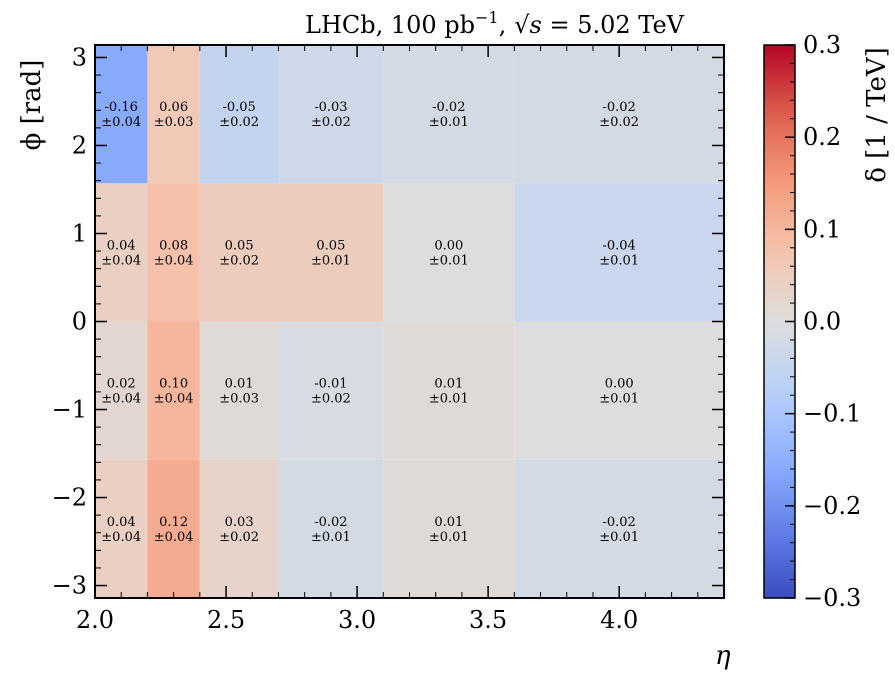  Describe the element at coordinates (619, 620) in the screenshot. I see `x-tick-label: 4.0` at that location.